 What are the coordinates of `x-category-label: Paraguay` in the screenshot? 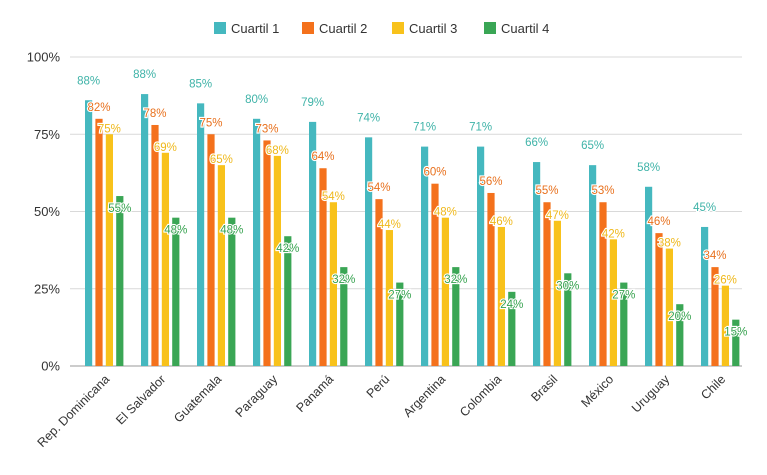 It's located at (257, 396).